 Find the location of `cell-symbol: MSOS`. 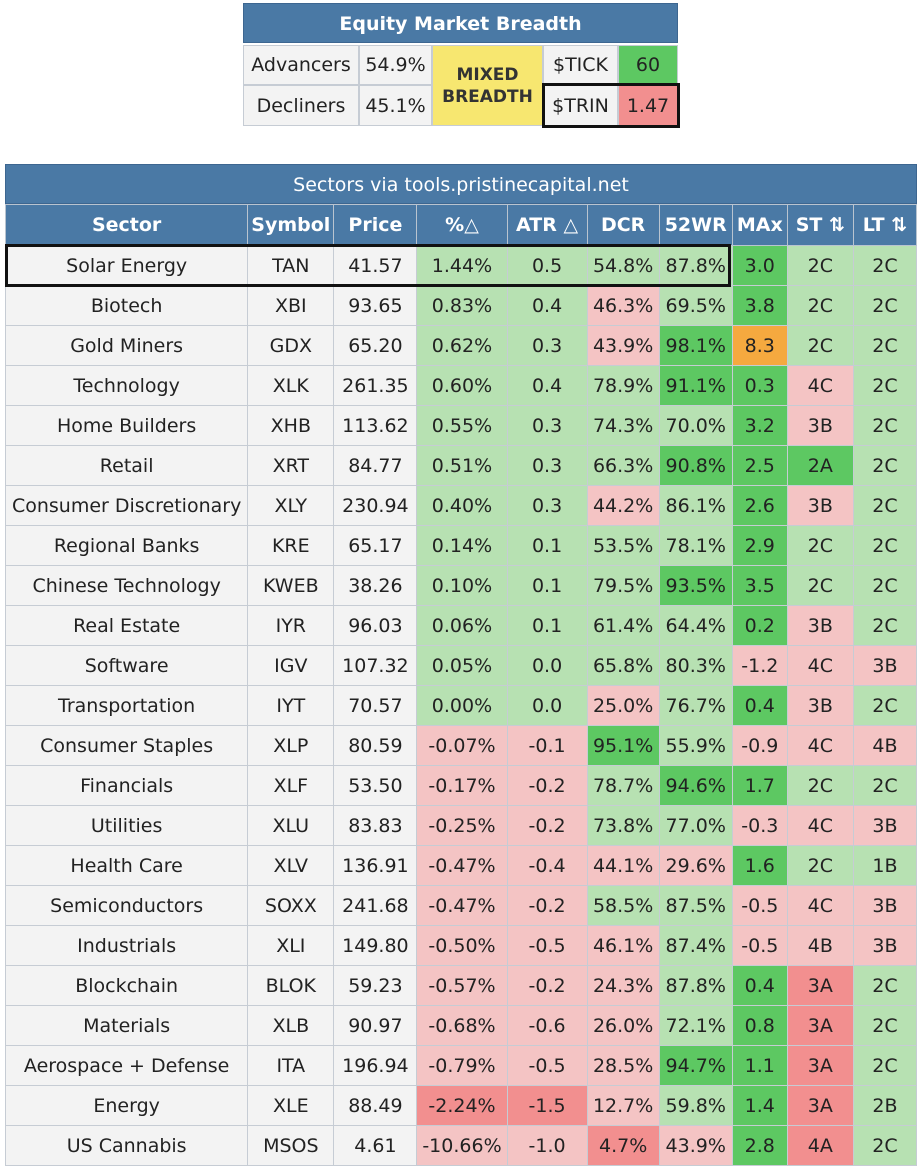

cell-symbol: MSOS is located at coordinates (291, 1145).